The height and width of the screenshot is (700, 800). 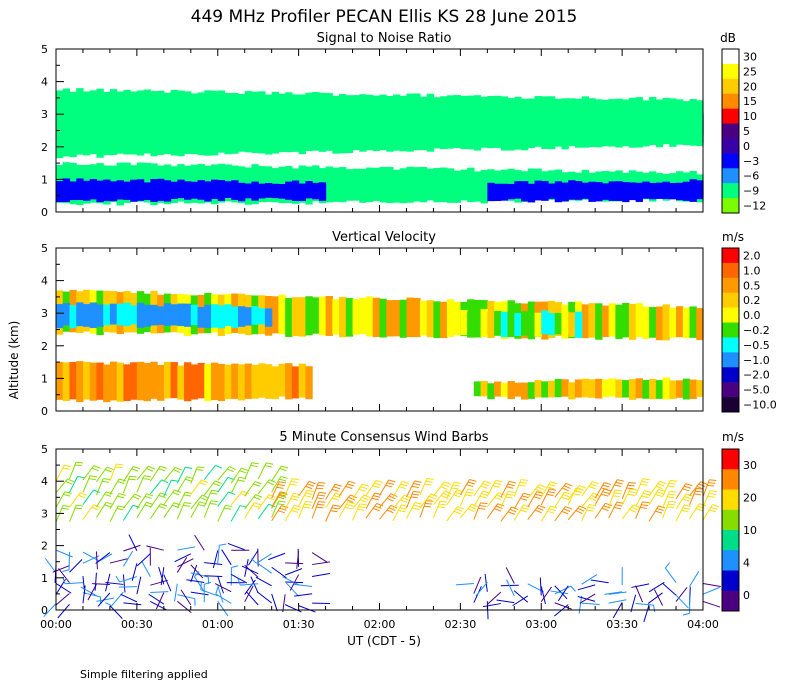 I want to click on y-tick-label: 2, so click(x=44, y=546).